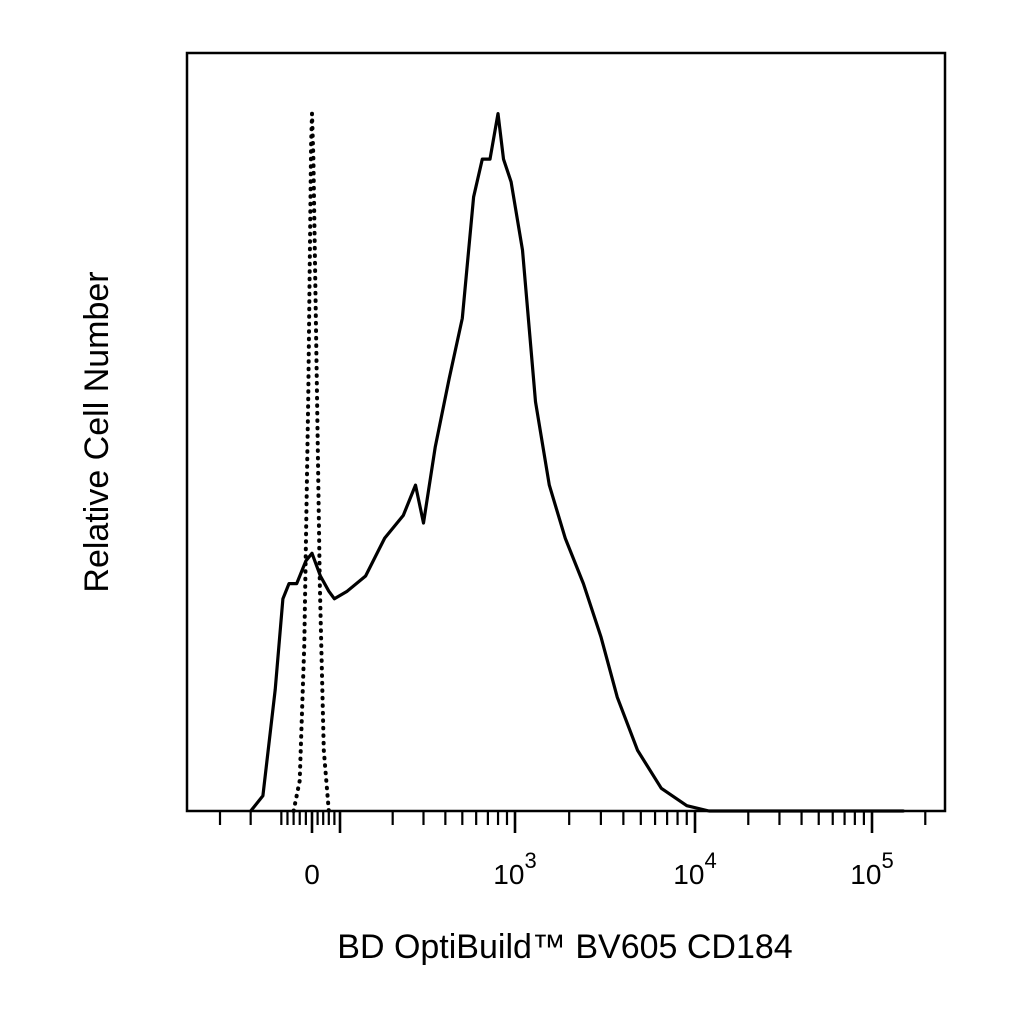 The height and width of the screenshot is (1024, 1024). I want to click on x-tick-label: 0, so click(312, 874).